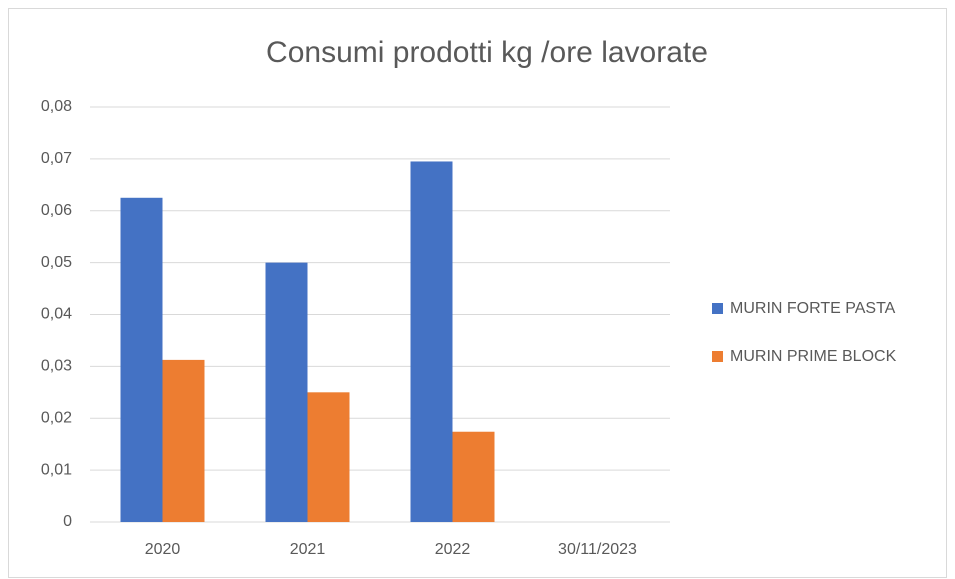  I want to click on y-tick-label: 0,02, so click(56, 417).